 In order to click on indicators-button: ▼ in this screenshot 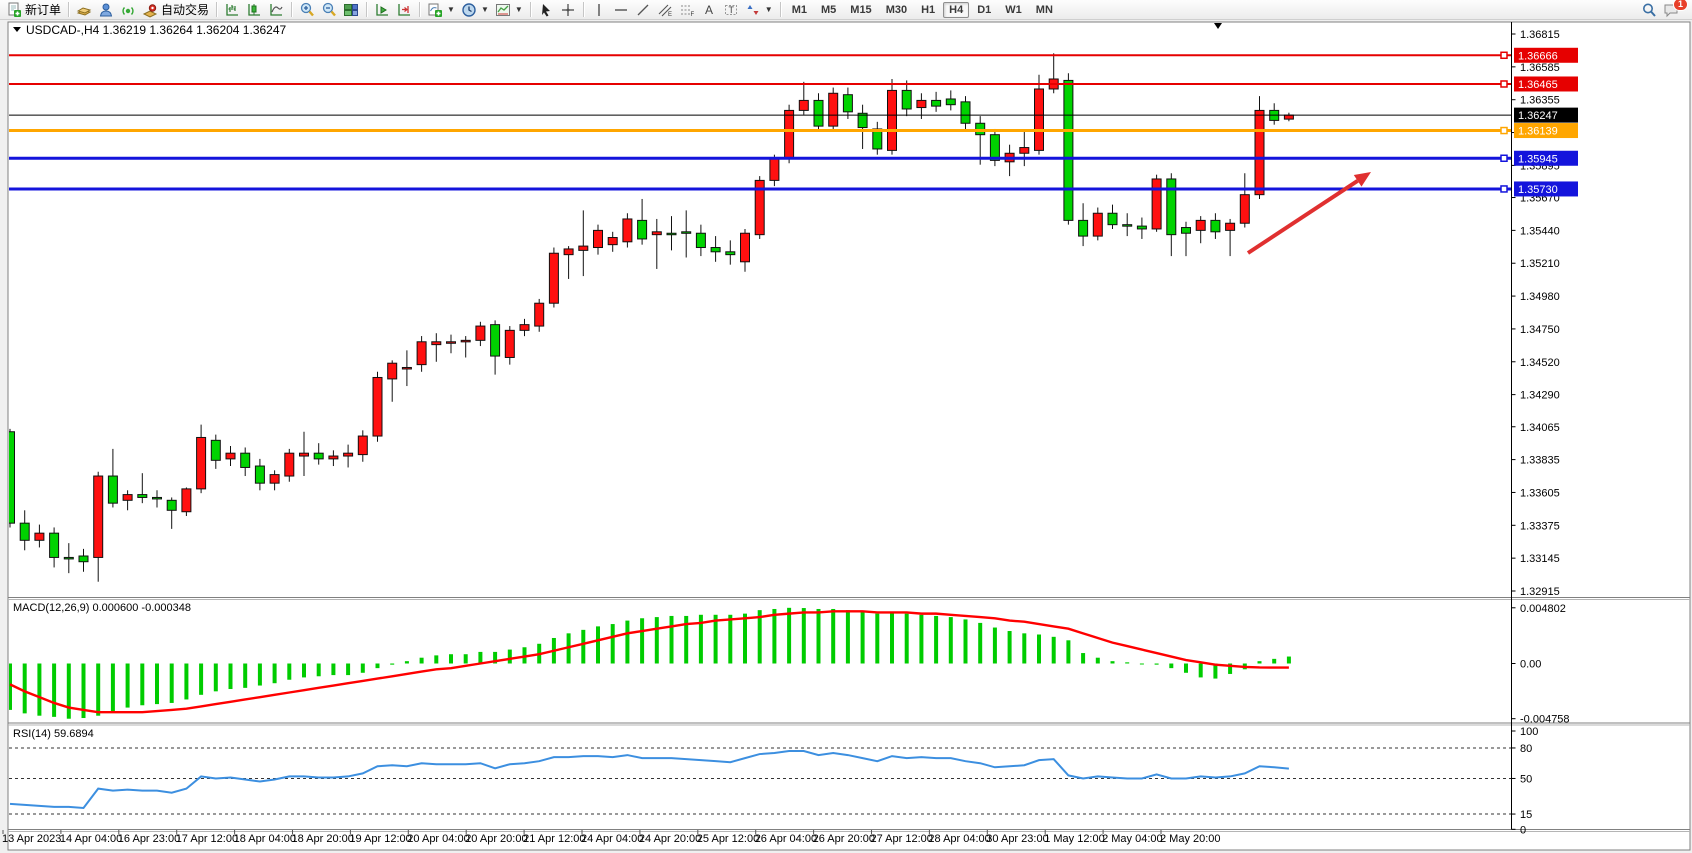, I will do `click(441, 10)`.